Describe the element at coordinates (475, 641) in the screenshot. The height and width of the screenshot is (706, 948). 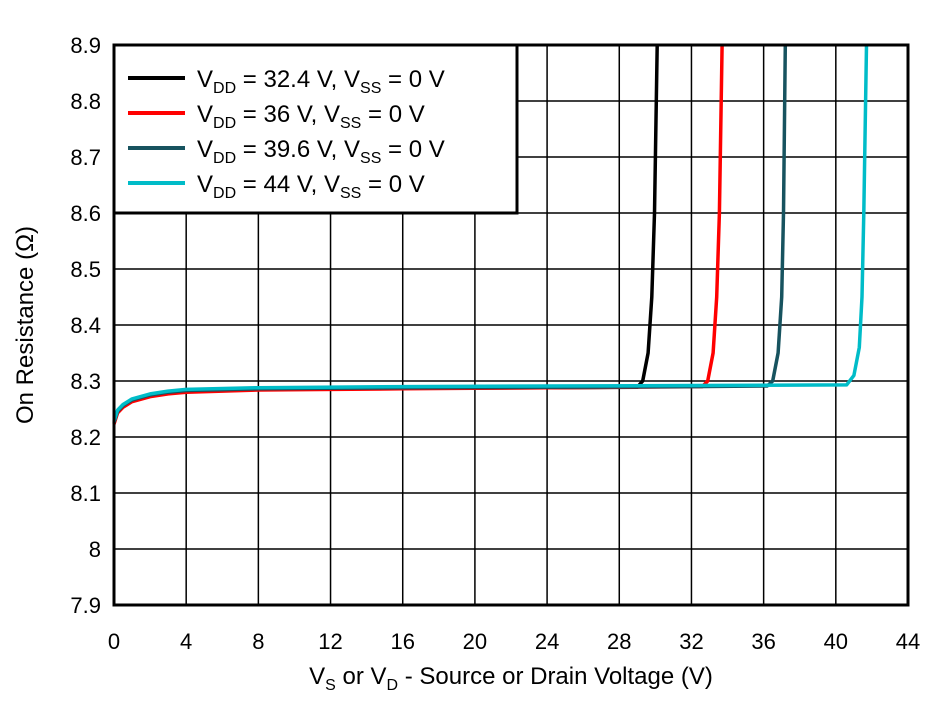
I see `x-tick-label: 20` at that location.